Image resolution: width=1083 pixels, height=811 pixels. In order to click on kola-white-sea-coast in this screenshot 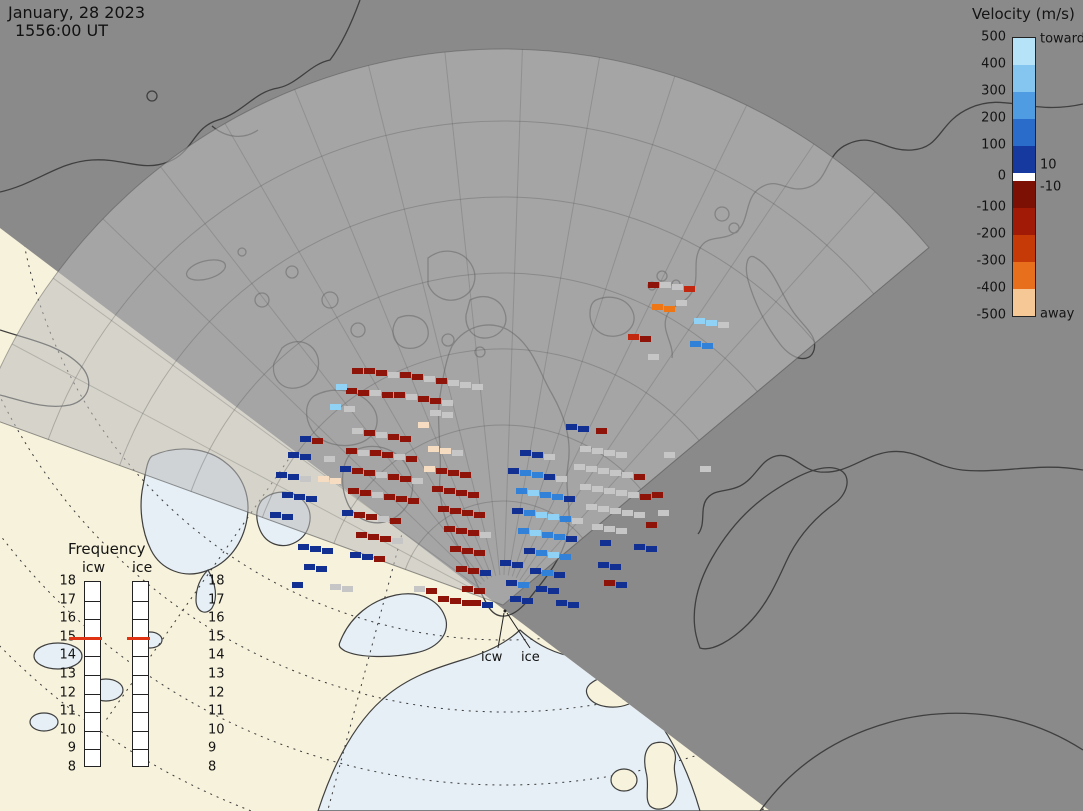, I will do `click(890, 492)`.